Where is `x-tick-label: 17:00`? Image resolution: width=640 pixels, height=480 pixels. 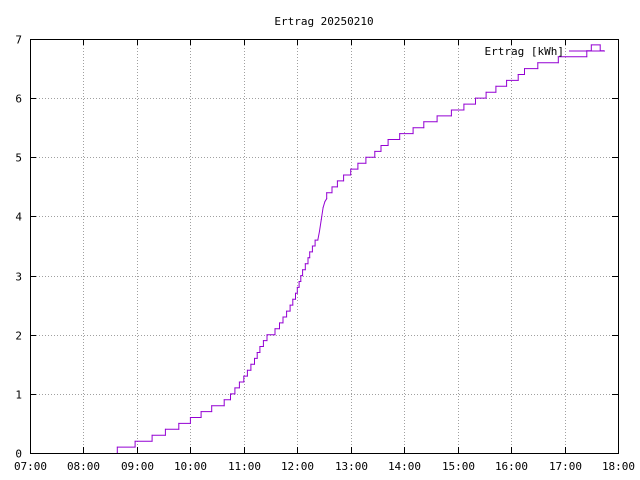 x-tick-label: 17:00 is located at coordinates (565, 466).